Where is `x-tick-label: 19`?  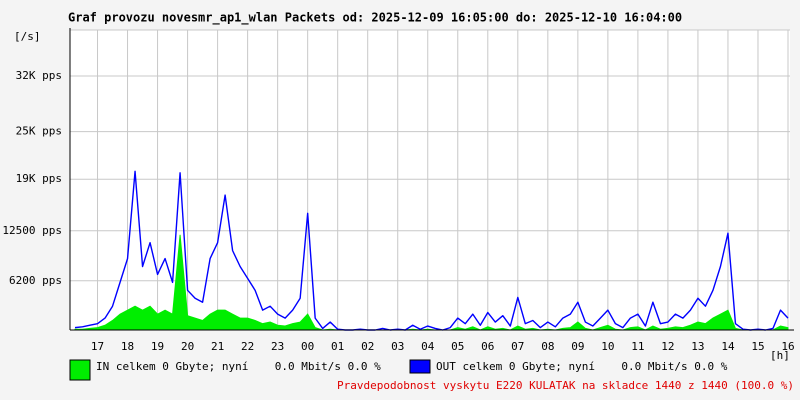 x-tick-label: 19 is located at coordinates (157, 346).